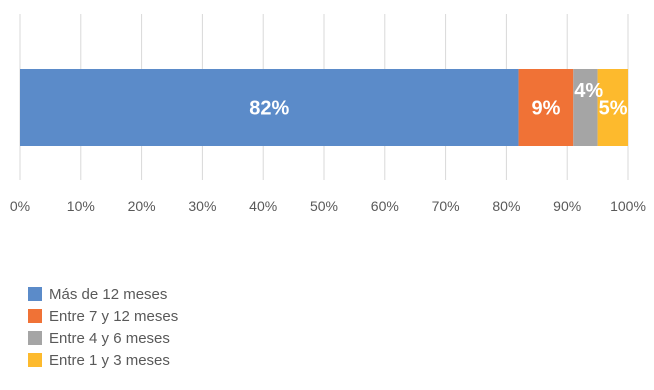 The height and width of the screenshot is (390, 654). I want to click on x-tick-label: 40%, so click(263, 206).